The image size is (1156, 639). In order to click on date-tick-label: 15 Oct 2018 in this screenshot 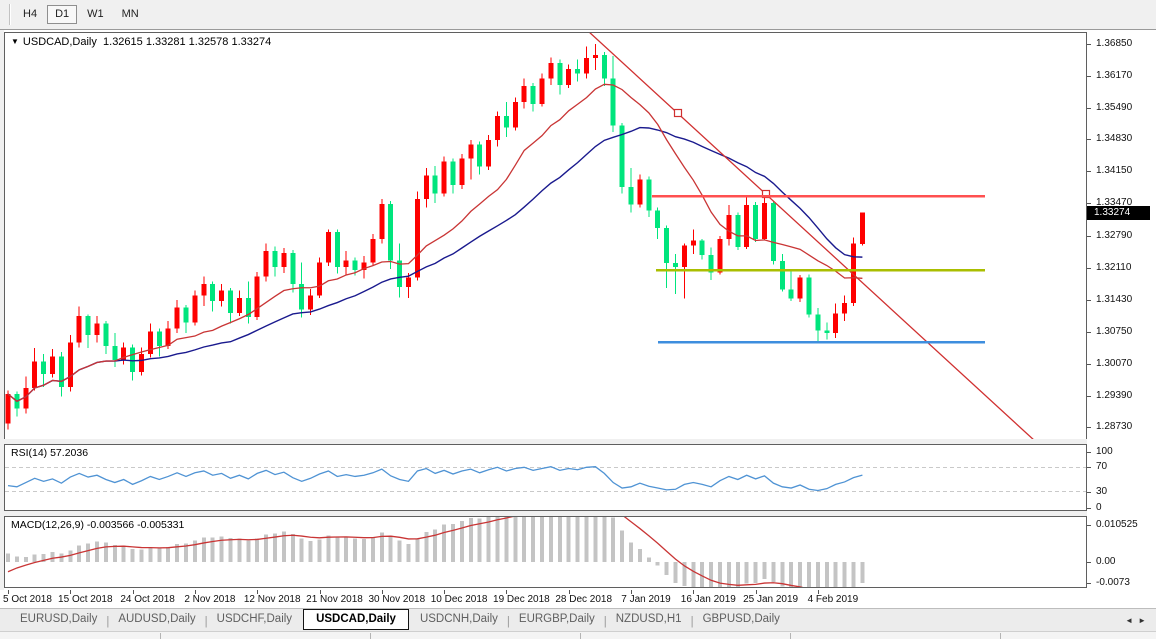, I will do `click(85, 599)`.